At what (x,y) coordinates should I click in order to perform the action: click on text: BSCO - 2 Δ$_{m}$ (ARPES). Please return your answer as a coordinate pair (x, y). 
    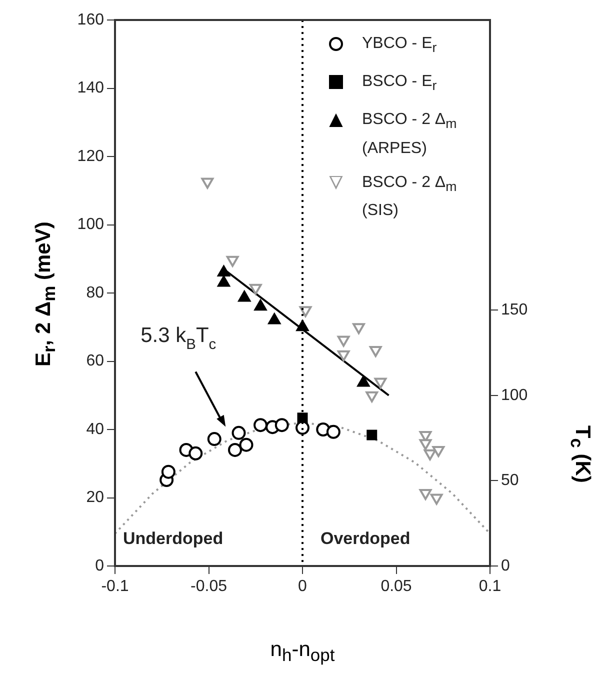
    Looking at the image, I should click on (409, 134).